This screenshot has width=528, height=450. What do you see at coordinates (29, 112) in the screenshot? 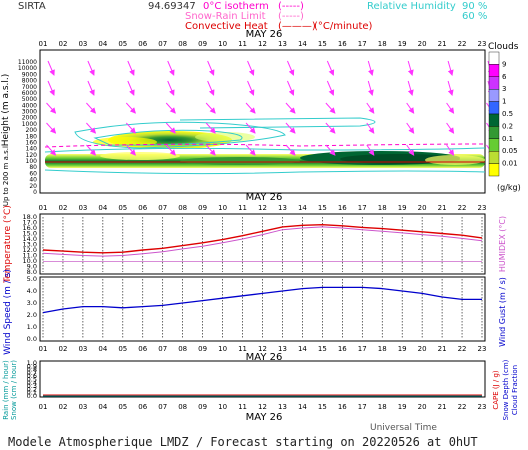
I see `cloud-y-tick: 3000` at bounding box center [29, 112].